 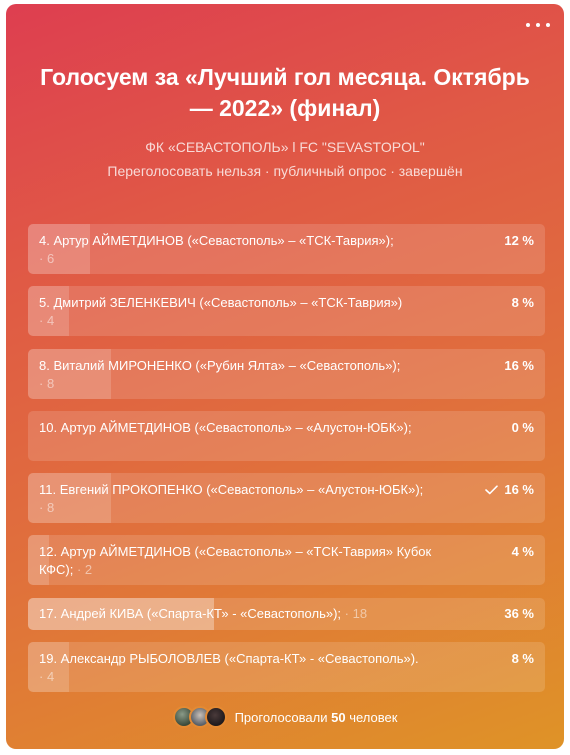 I want to click on voters-count: 50, so click(x=338, y=717).